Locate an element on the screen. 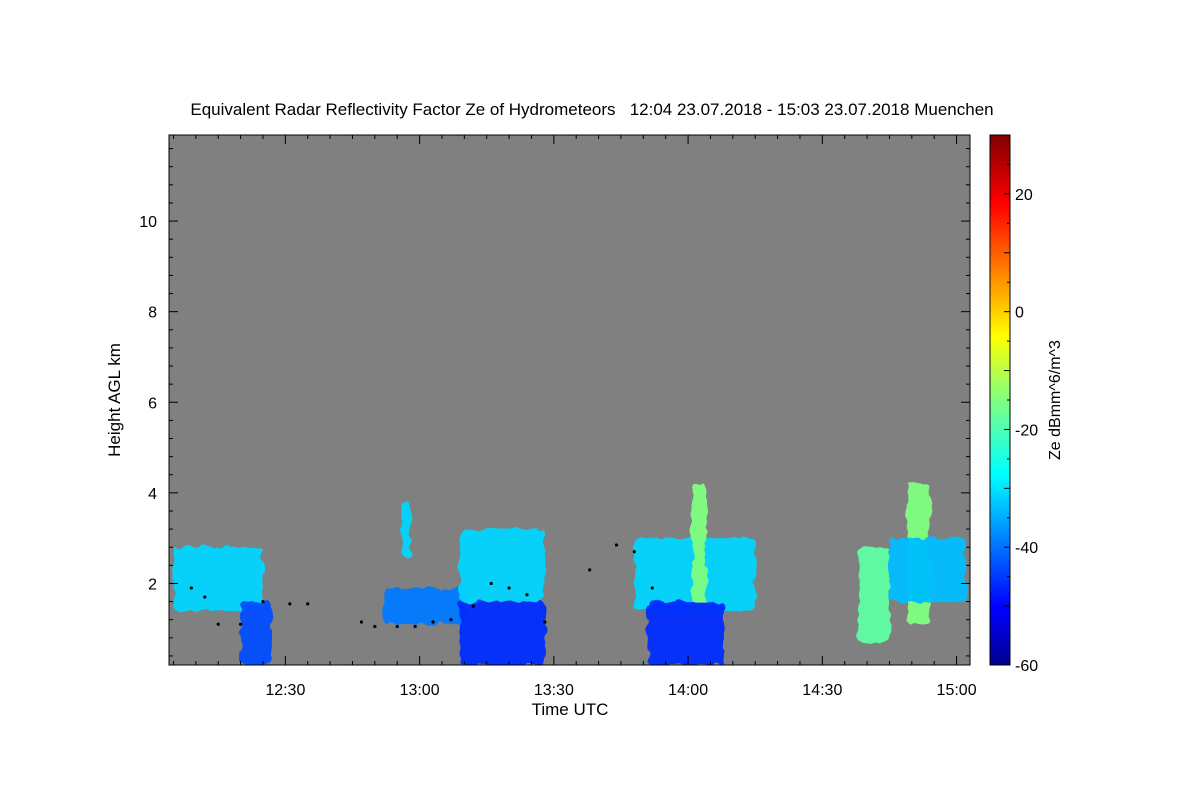 This screenshot has width=1200, height=800. x-tick-label: 15:00 is located at coordinates (957, 690).